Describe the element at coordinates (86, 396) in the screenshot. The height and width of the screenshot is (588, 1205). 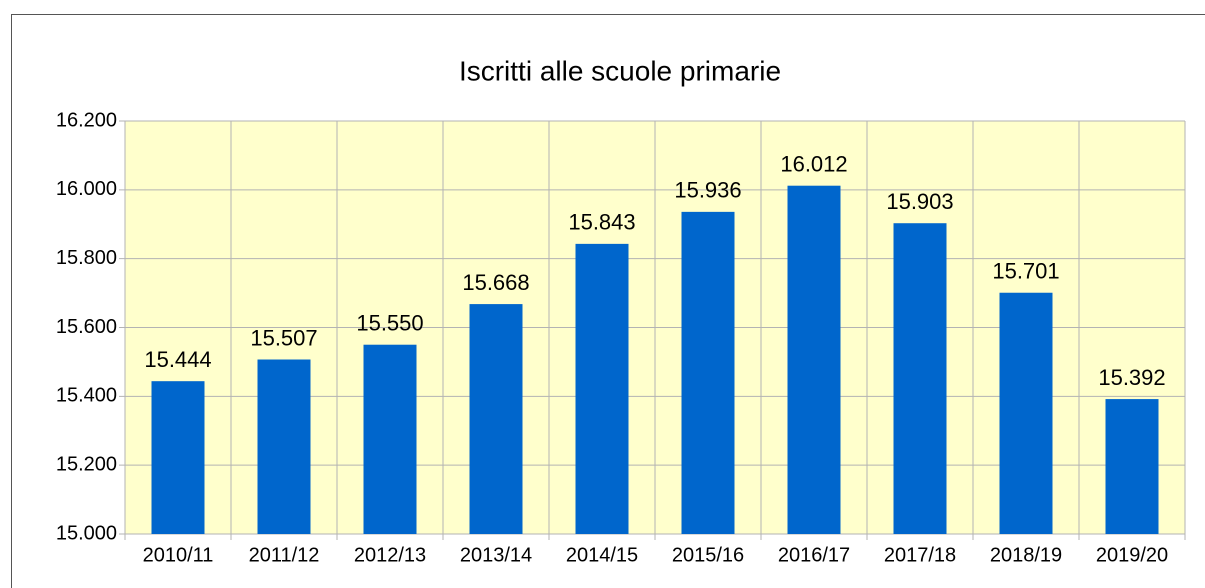
I see `y-tick-label: 15.400` at that location.